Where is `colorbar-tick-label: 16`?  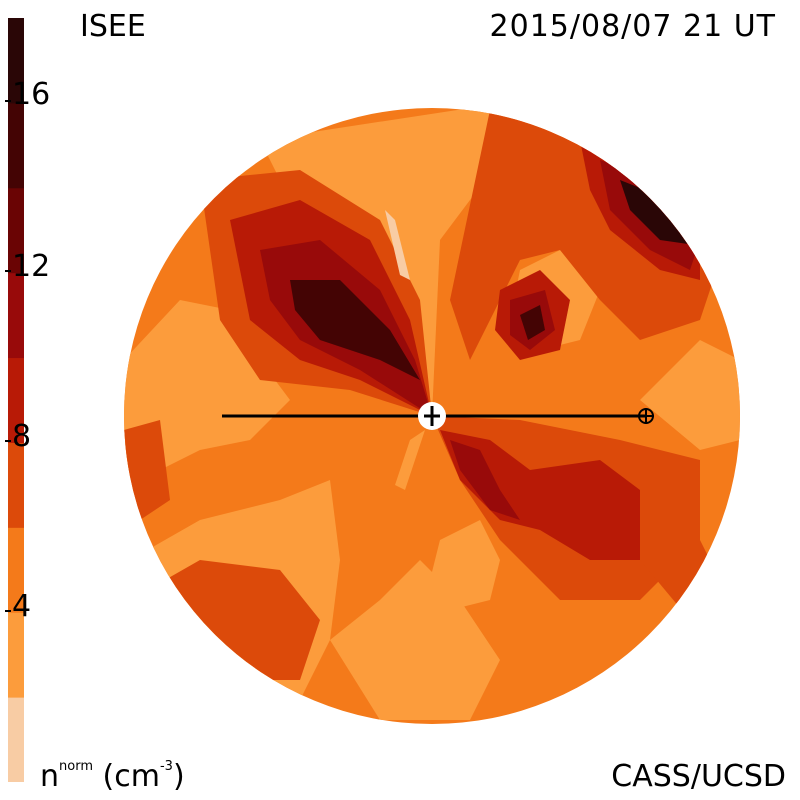 colorbar-tick-label: 16 is located at coordinates (31, 94).